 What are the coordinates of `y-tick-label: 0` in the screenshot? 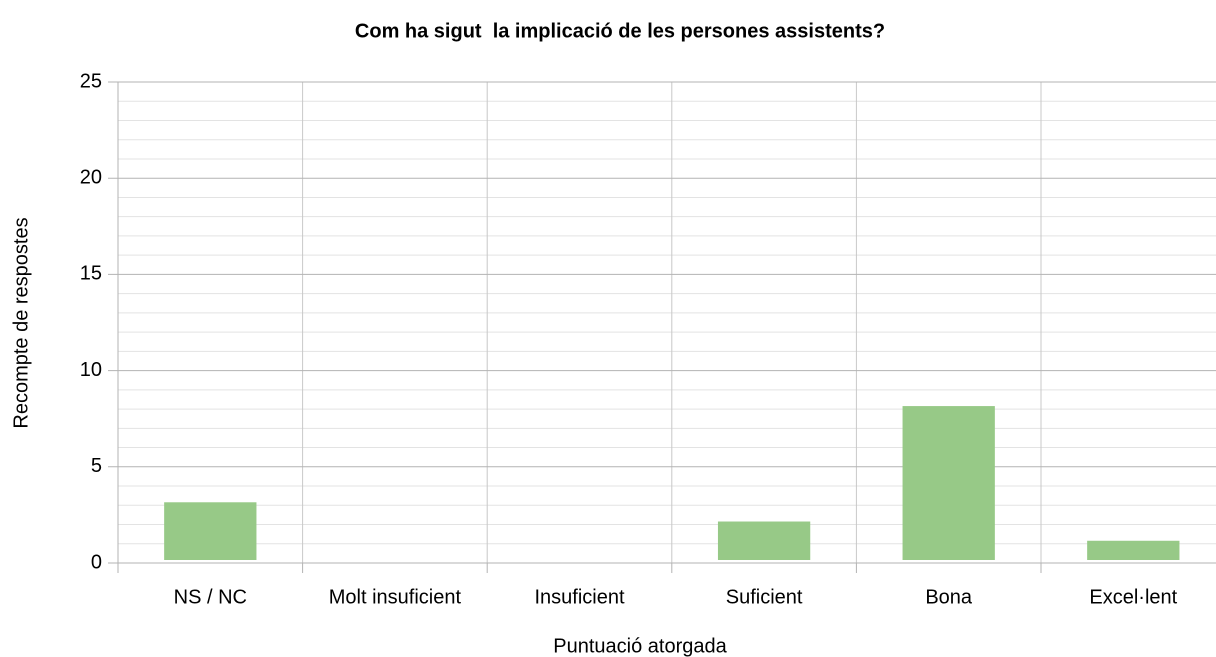 It's located at (96, 562).